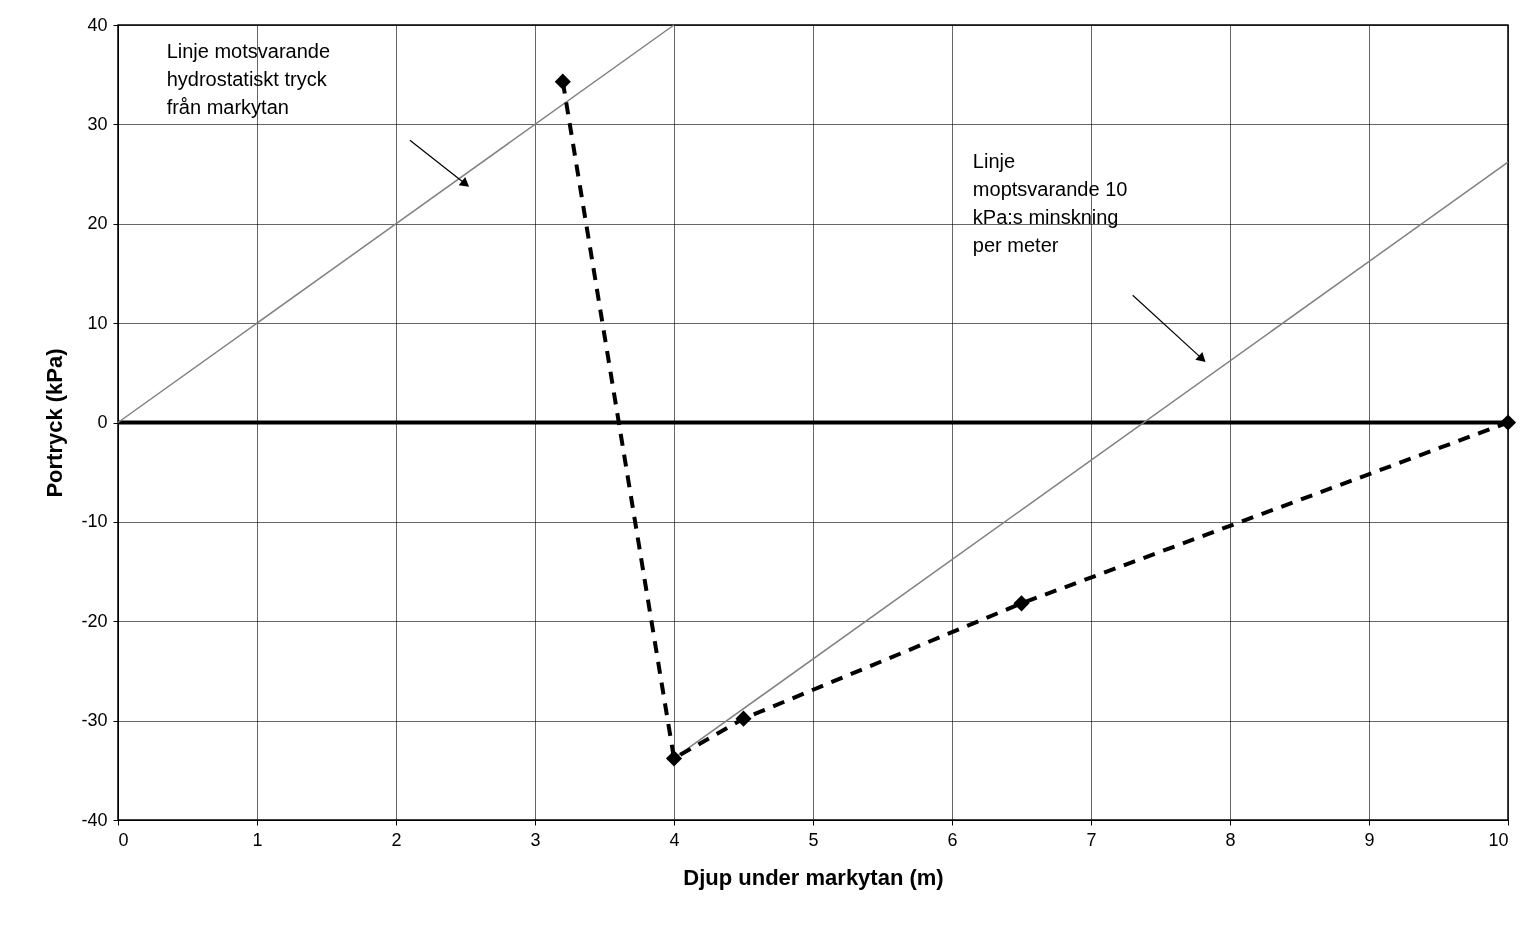  I want to click on y-axis-title: Portryck (kPa), so click(55, 423).